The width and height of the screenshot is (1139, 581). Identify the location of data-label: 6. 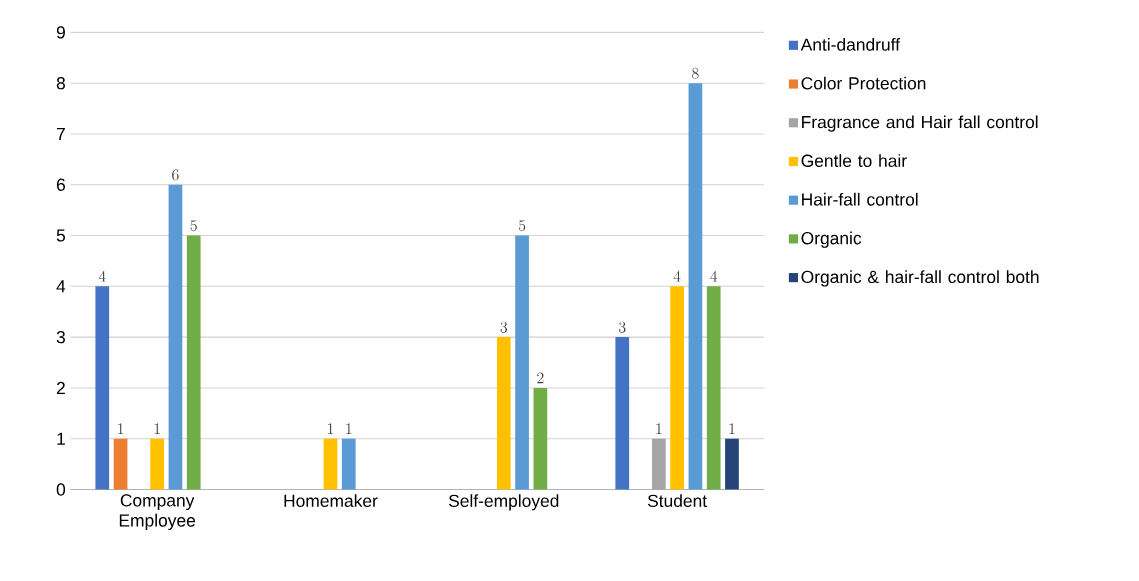
(175, 175).